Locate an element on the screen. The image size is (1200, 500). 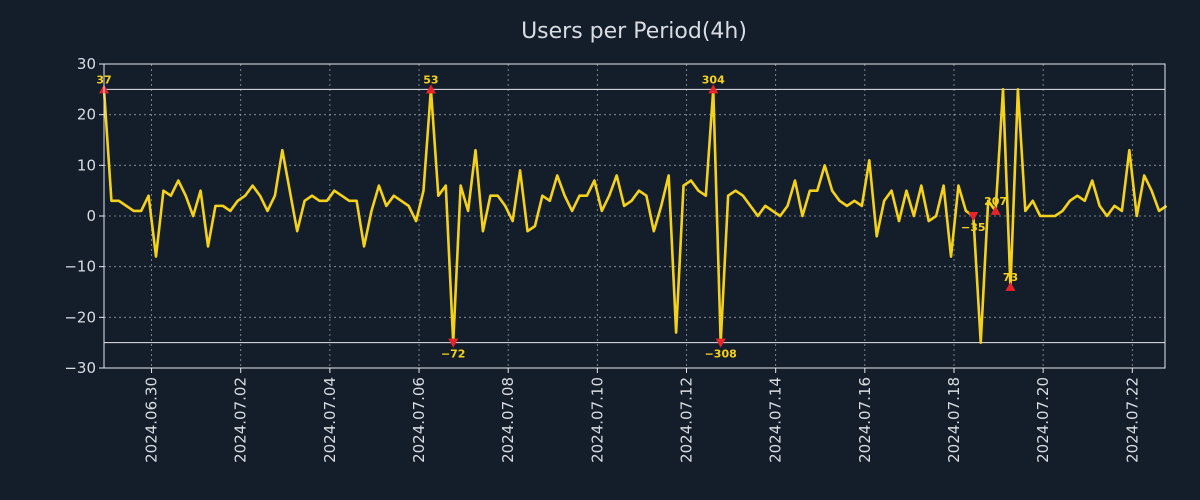
x-tick-label: 2024.07.12 is located at coordinates (687, 420).